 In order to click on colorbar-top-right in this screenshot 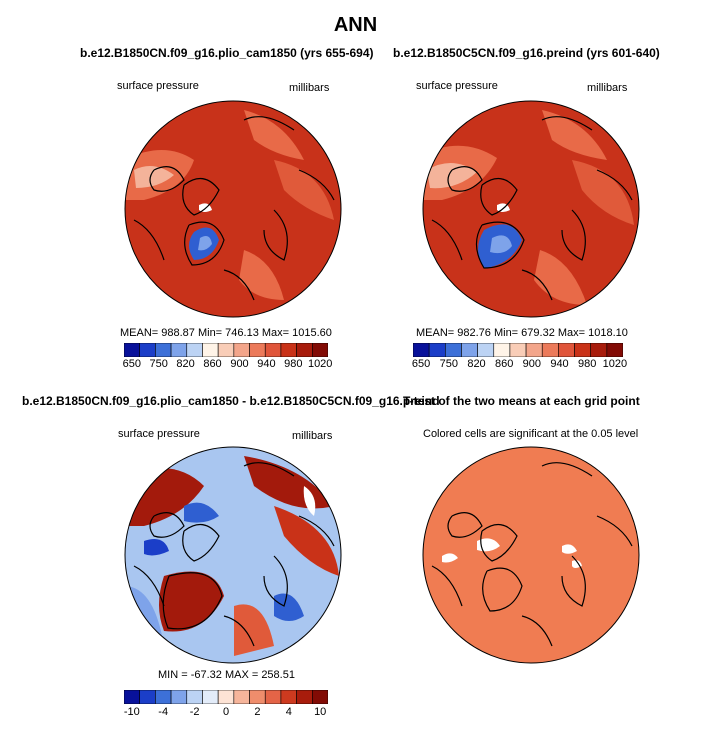, I will do `click(518, 350)`.